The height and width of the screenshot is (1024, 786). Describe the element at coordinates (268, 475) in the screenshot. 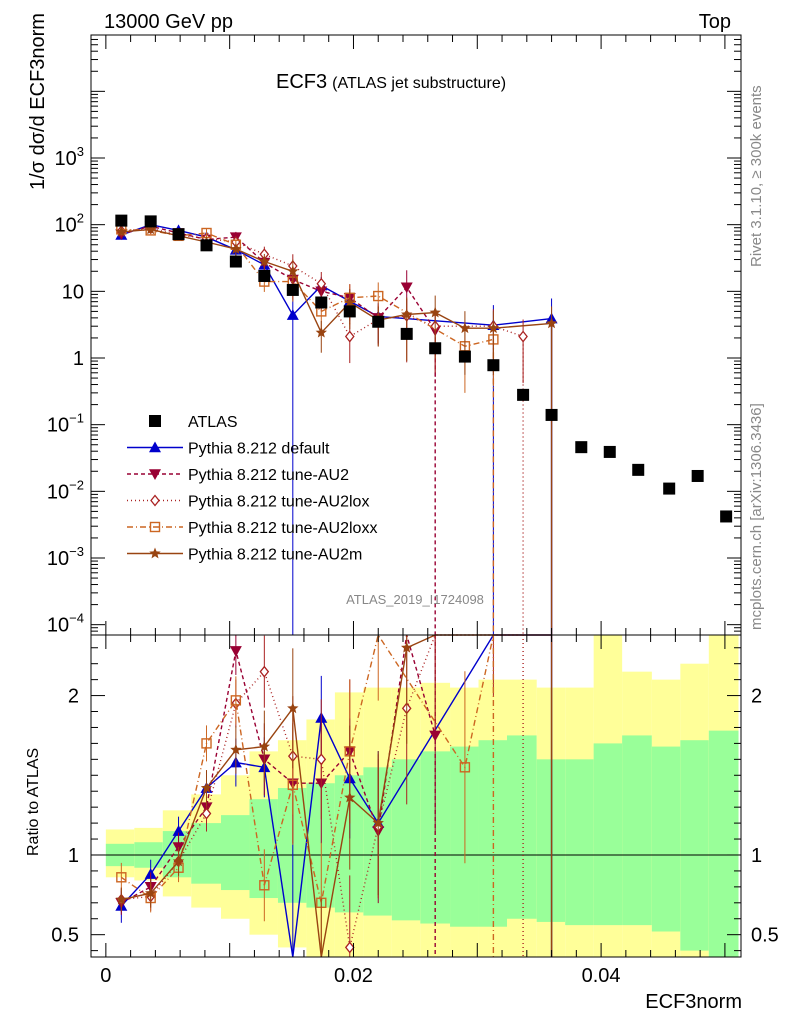

I see `legend-label: Pythia 8.212 tune-AU2` at that location.